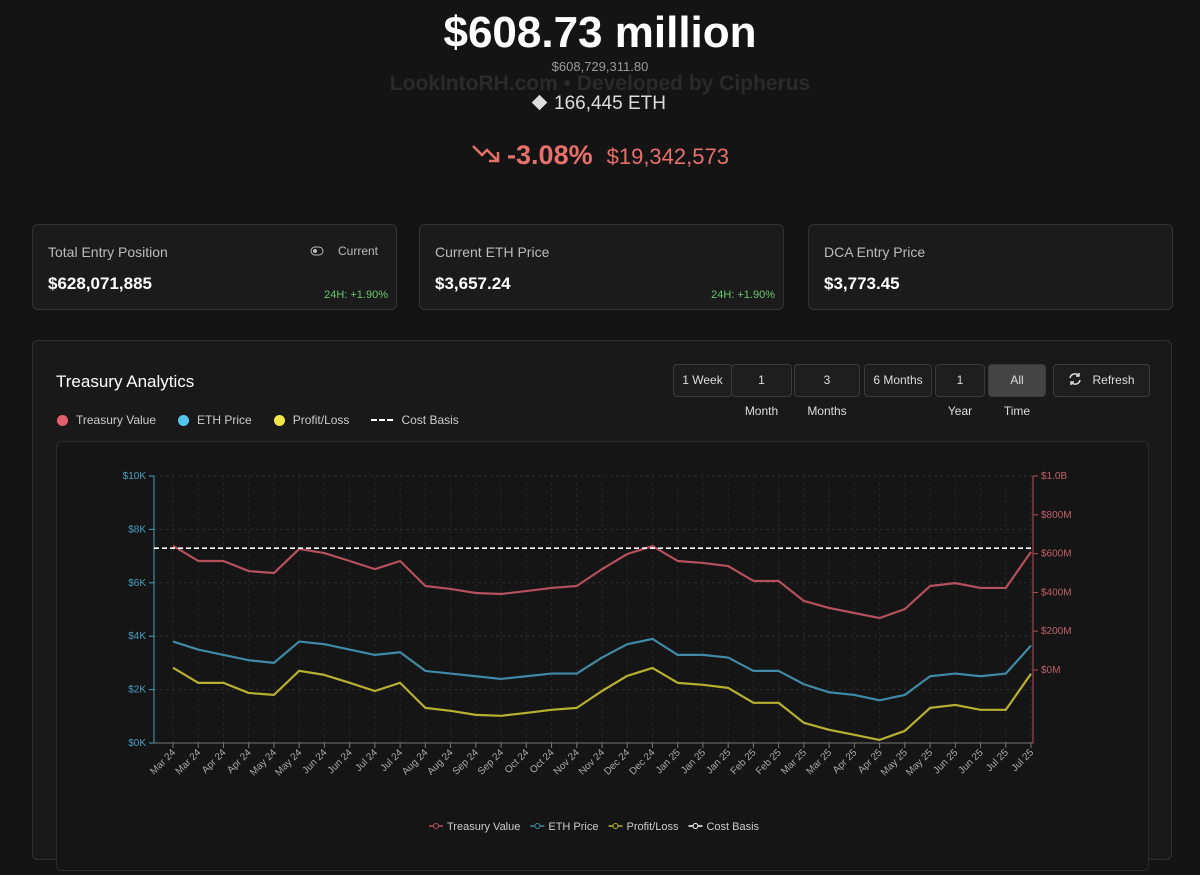 Image resolution: width=1200 pixels, height=875 pixels. Describe the element at coordinates (483, 827) in the screenshot. I see `legend-label: Treasury Value` at that location.